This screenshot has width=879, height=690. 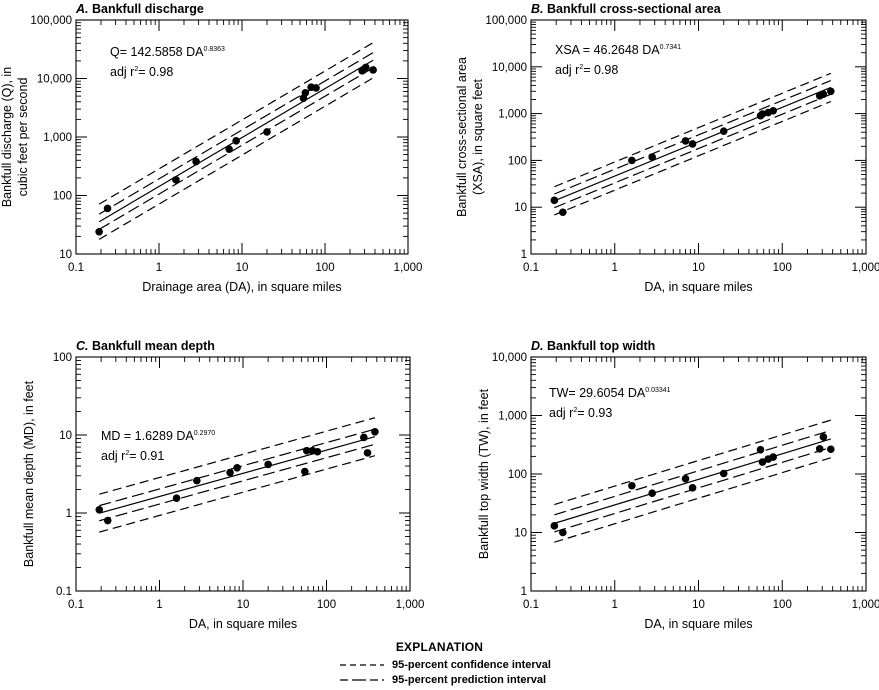 I want to click on y-axis-label: Bankfull discharge (Q), in, so click(x=7, y=137).